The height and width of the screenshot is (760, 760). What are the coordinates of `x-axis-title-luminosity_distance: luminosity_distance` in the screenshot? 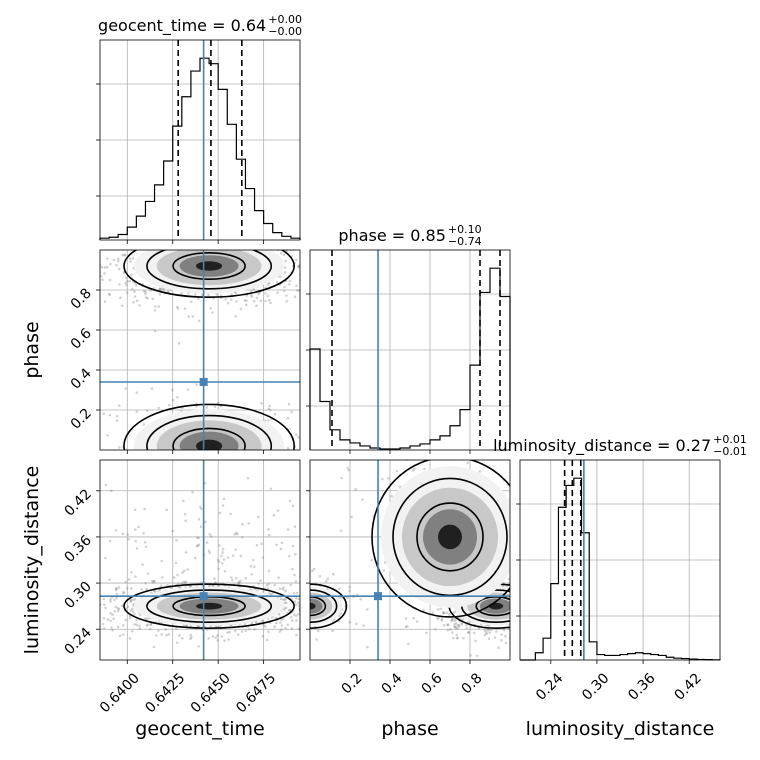 It's located at (620, 729).